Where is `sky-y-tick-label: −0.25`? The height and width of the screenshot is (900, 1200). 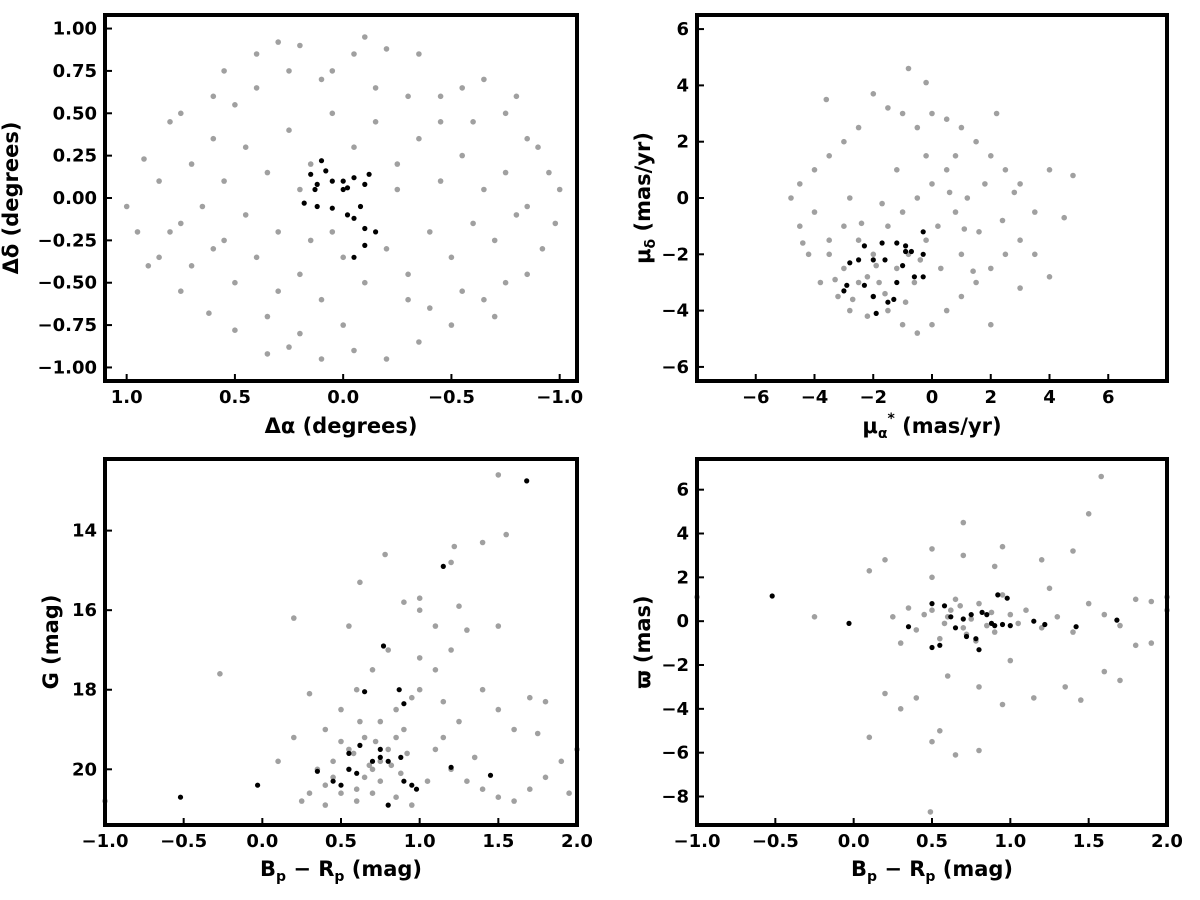 sky-y-tick-label: −0.25 is located at coordinates (68, 240).